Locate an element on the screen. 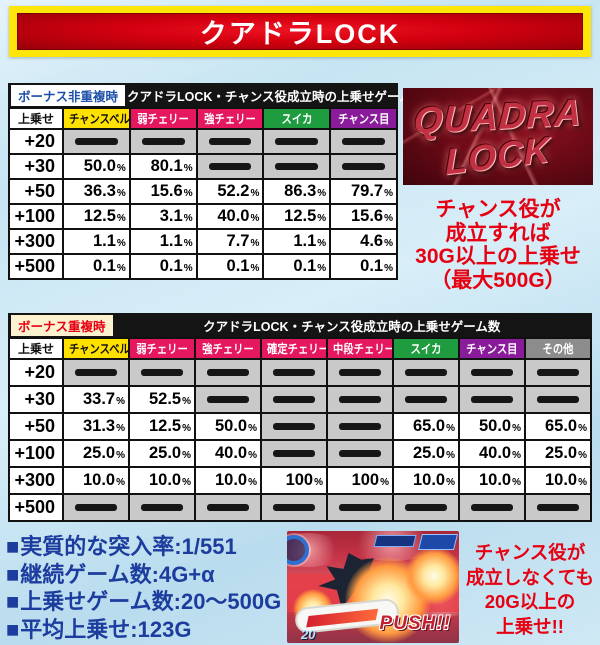 Image resolution: width=600 pixels, height=645 pixels. stat-text: 実質的な突入率:1/551 is located at coordinates (128, 546).